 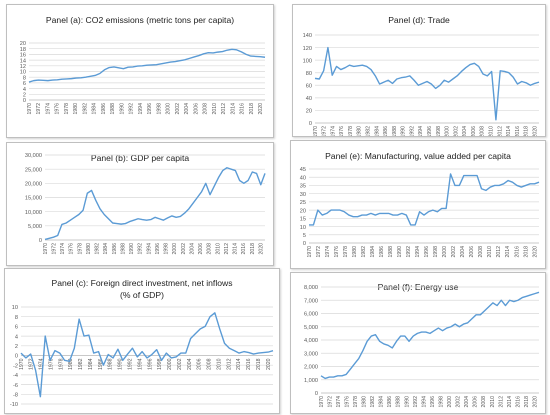 I want to click on panel-f-xtick-label: 1992, so click(x=416, y=402).